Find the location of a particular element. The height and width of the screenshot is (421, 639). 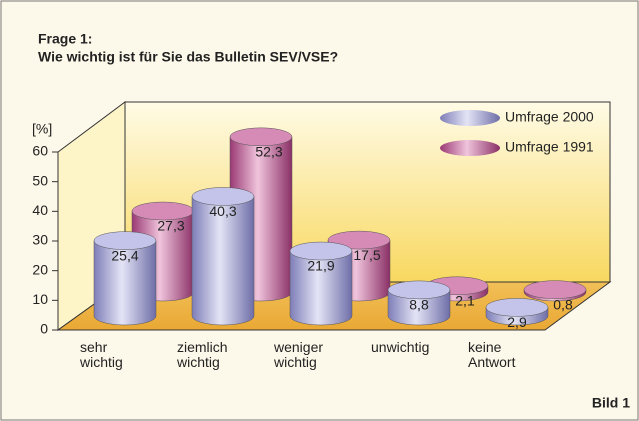

value-label: 0,8 is located at coordinates (563, 304).